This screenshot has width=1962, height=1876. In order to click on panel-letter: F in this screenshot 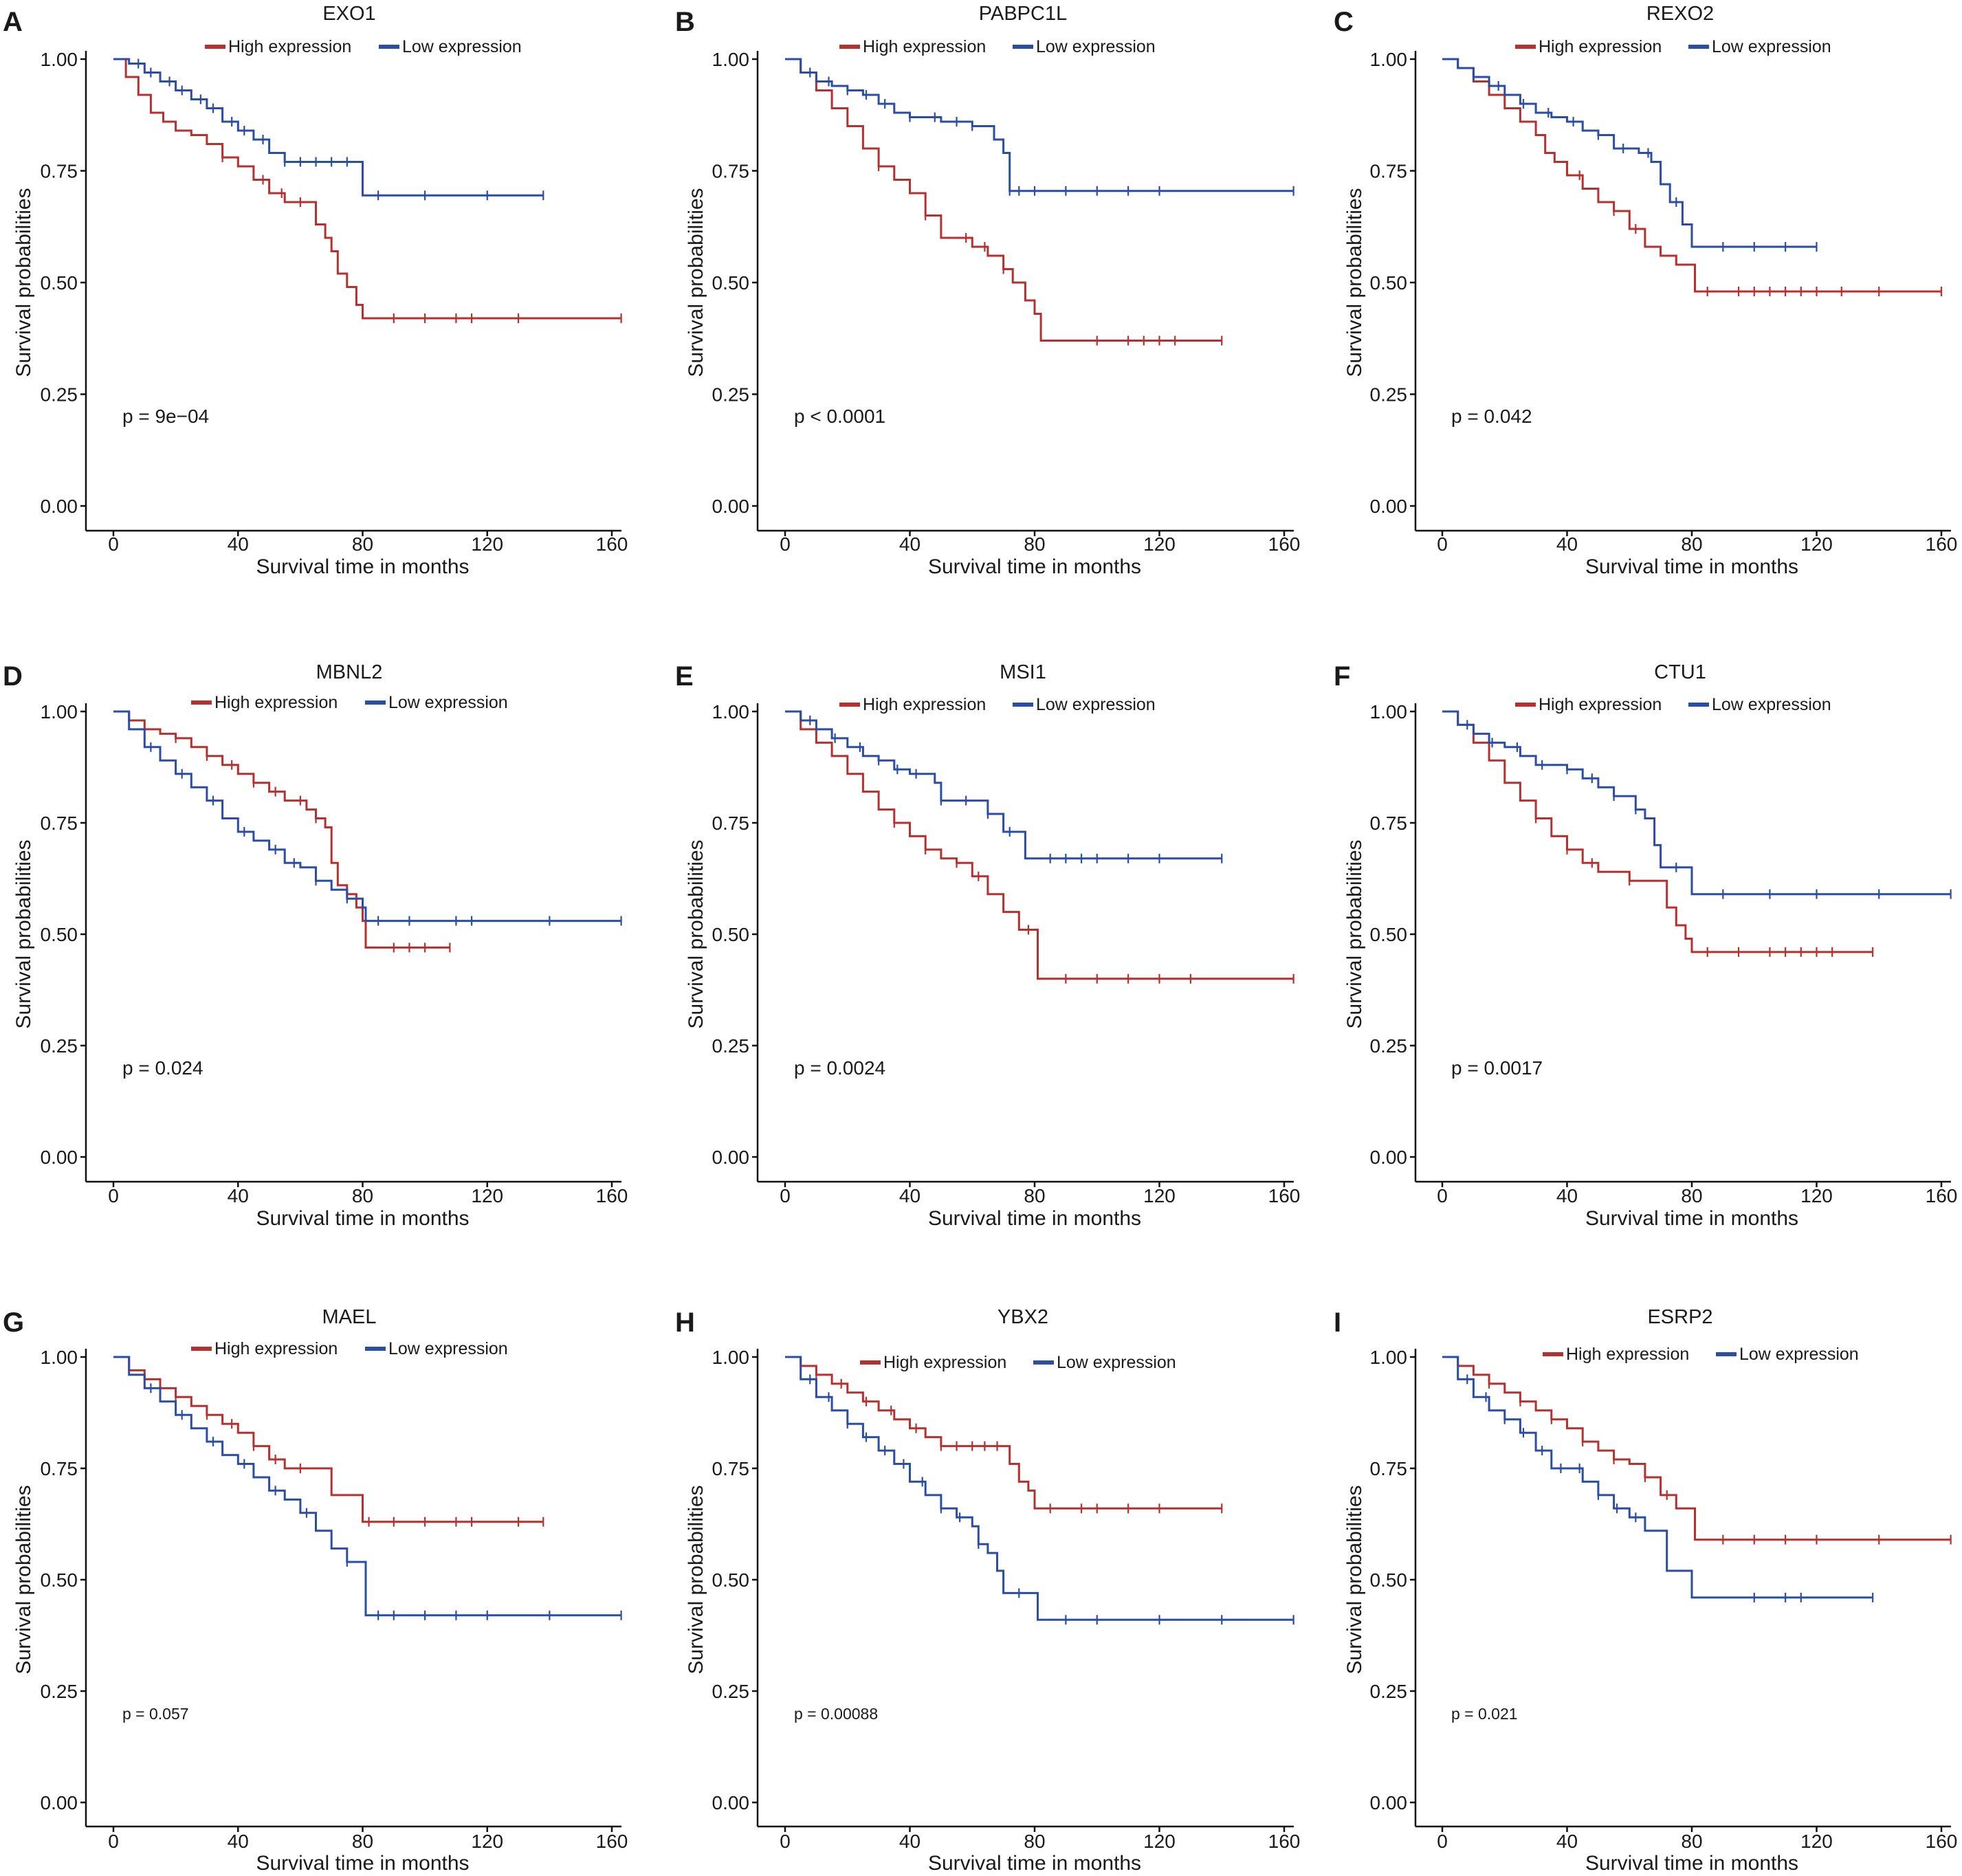, I will do `click(1342, 676)`.